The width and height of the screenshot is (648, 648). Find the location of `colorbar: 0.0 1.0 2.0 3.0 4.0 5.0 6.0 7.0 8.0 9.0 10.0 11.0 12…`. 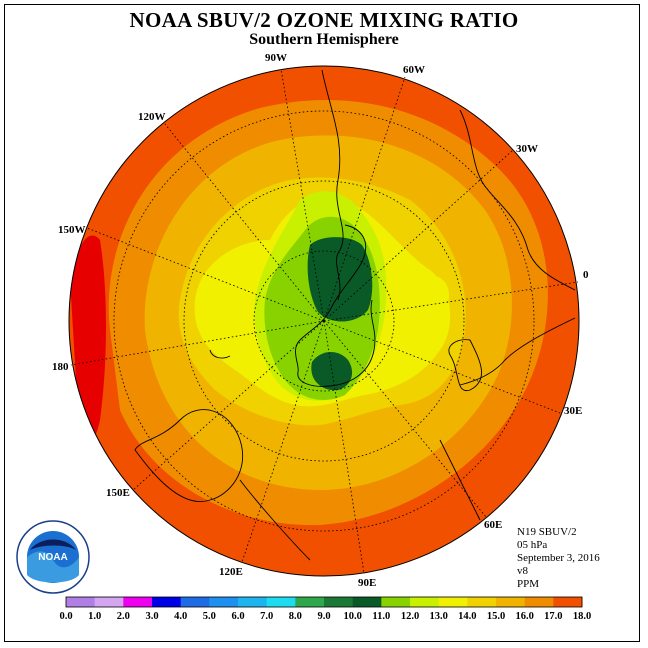

colorbar: 0.0 1.0 2.0 3.0 4.0 5.0 6.0 7.0 8.0 9.0 10.0 11.0 12… is located at coordinates (325, 609).